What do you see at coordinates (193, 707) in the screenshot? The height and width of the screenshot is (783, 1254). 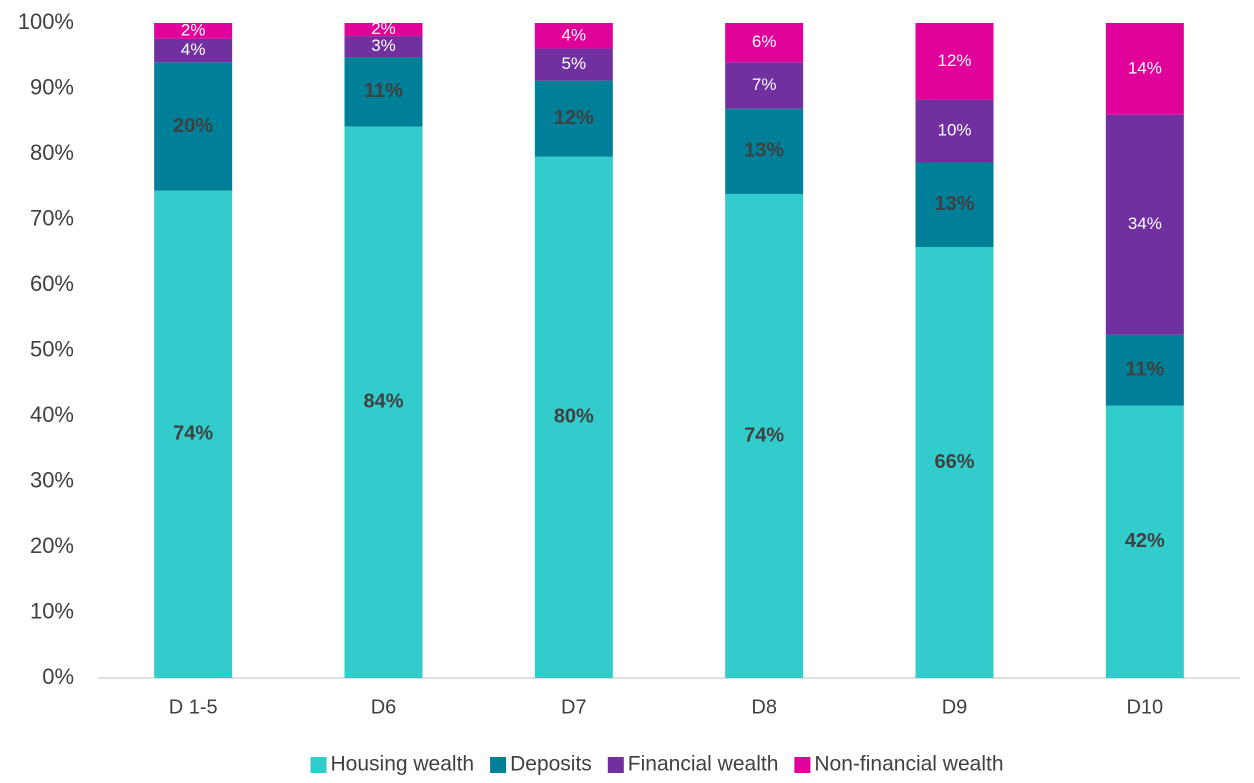 I see `x-tick-label: D 1-5` at bounding box center [193, 707].